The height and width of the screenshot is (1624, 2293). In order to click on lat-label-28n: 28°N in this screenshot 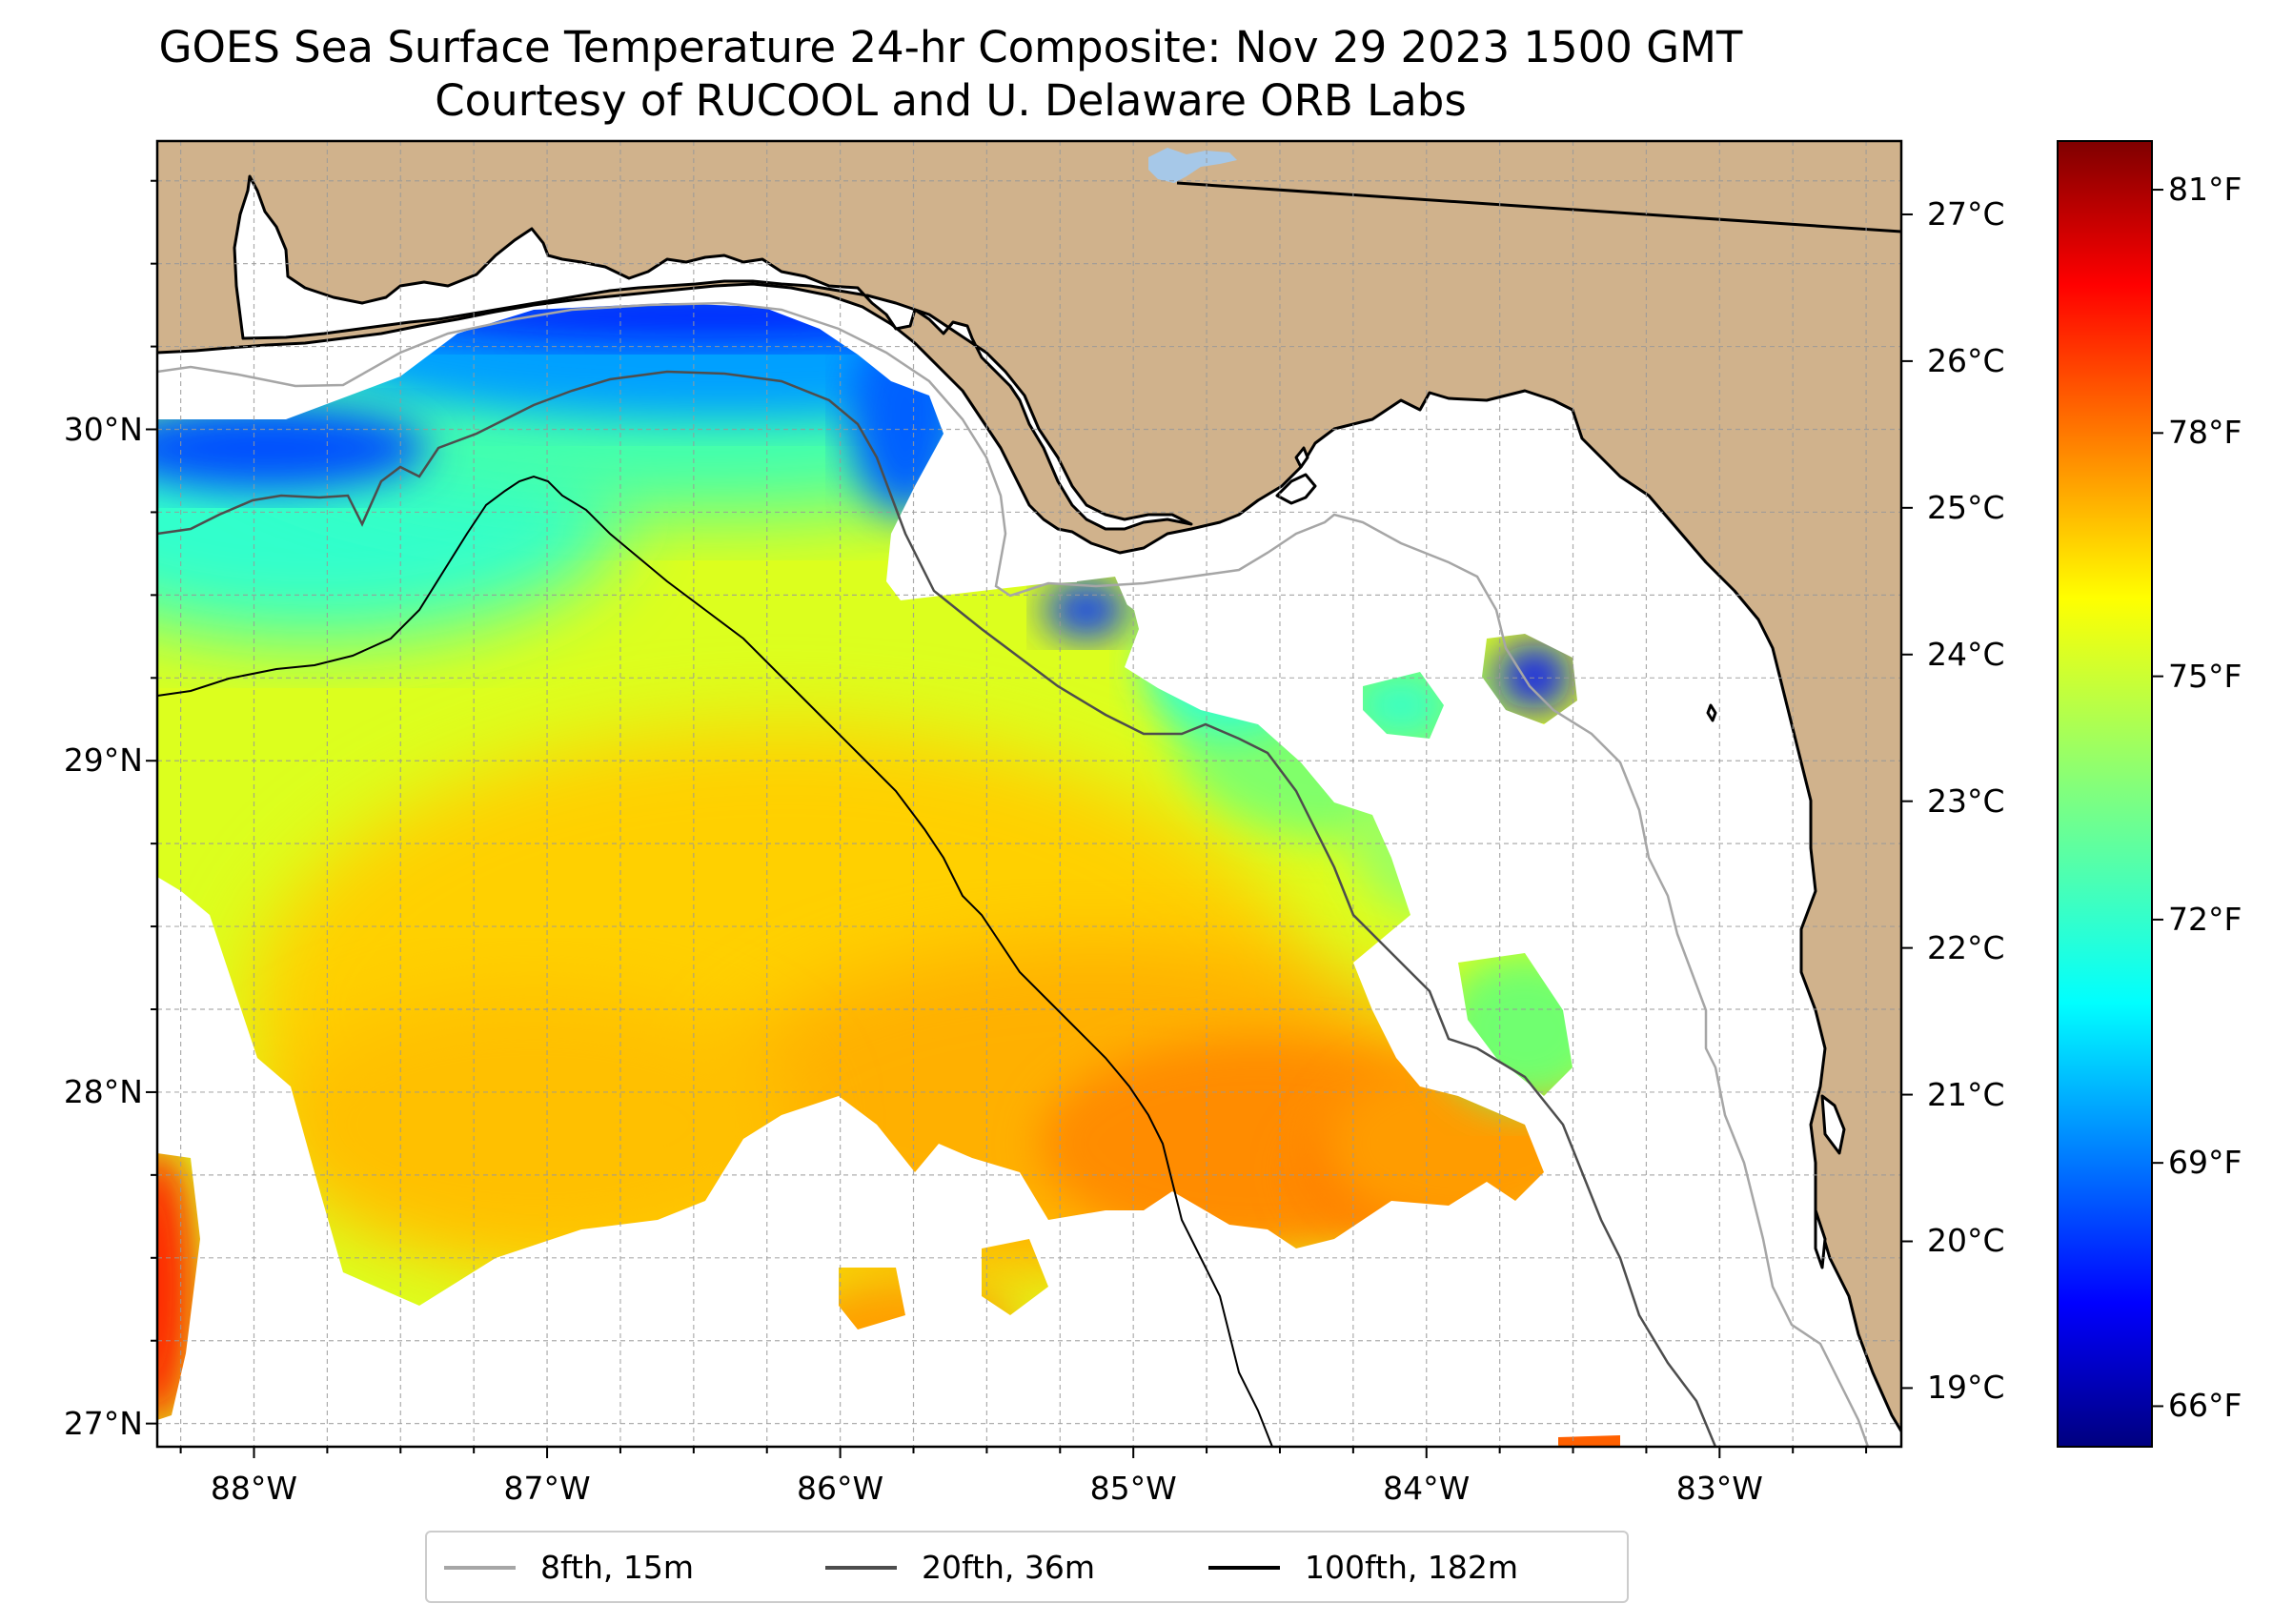, I will do `click(103, 1091)`.